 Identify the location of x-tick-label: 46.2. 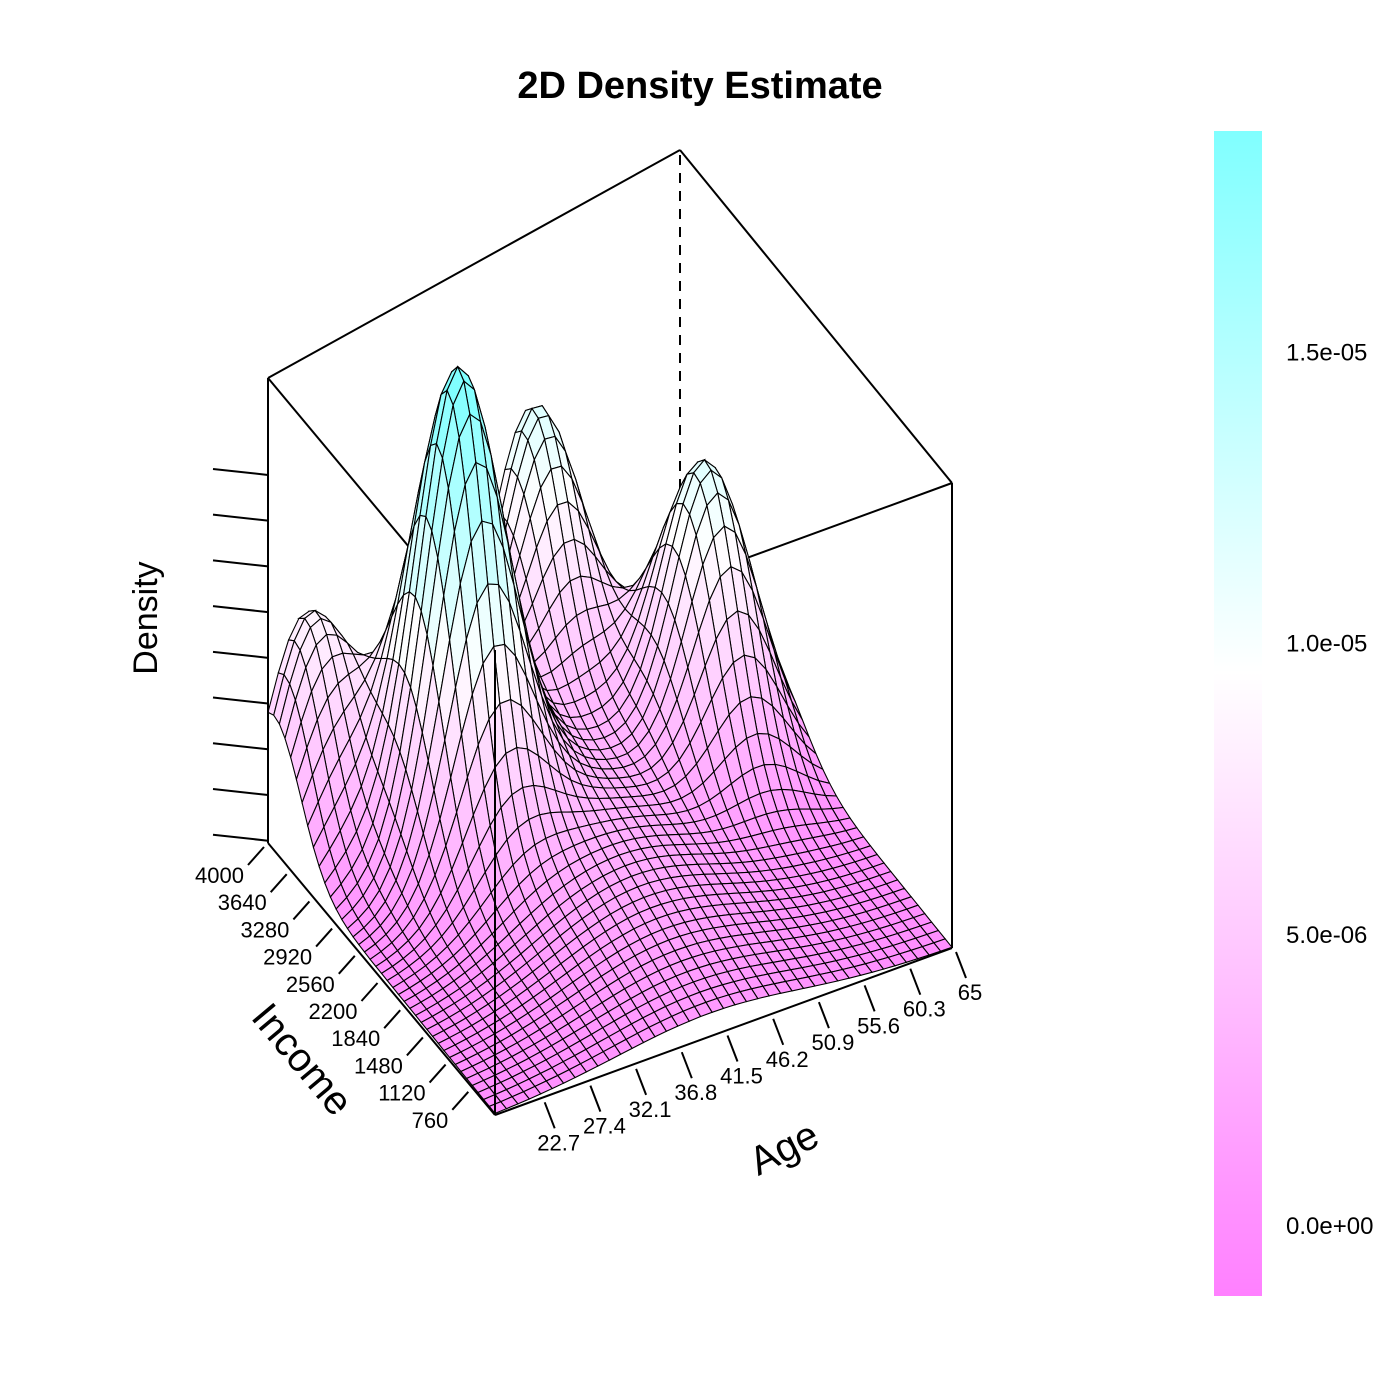
(787, 1059).